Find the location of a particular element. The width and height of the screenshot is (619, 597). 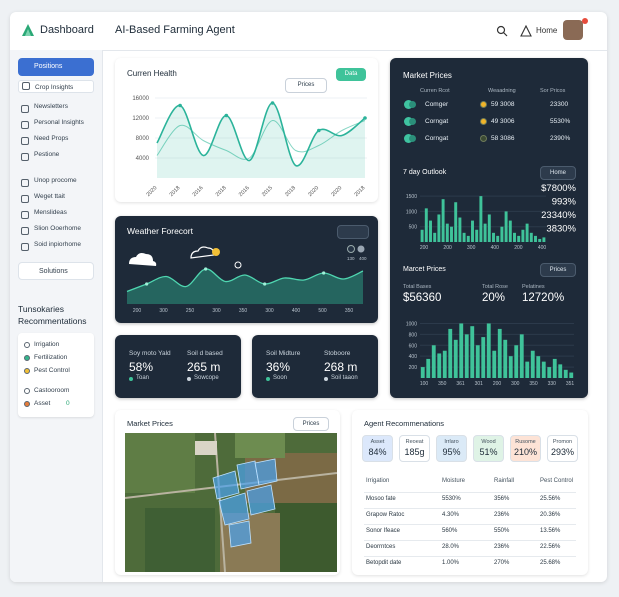

tag: Data is located at coordinates (351, 74).